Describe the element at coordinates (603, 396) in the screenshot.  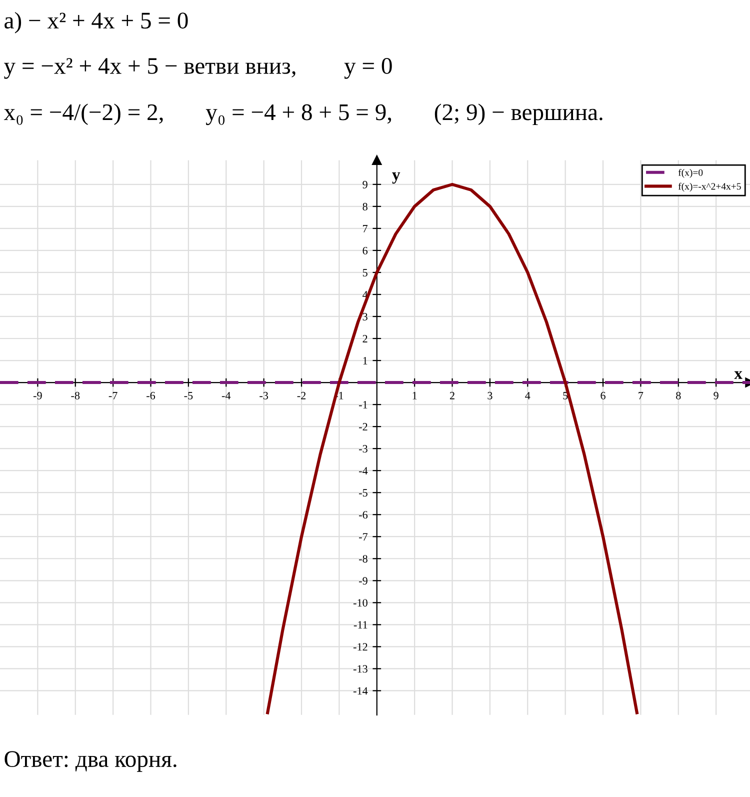
I see `x-tick-label: 6` at that location.